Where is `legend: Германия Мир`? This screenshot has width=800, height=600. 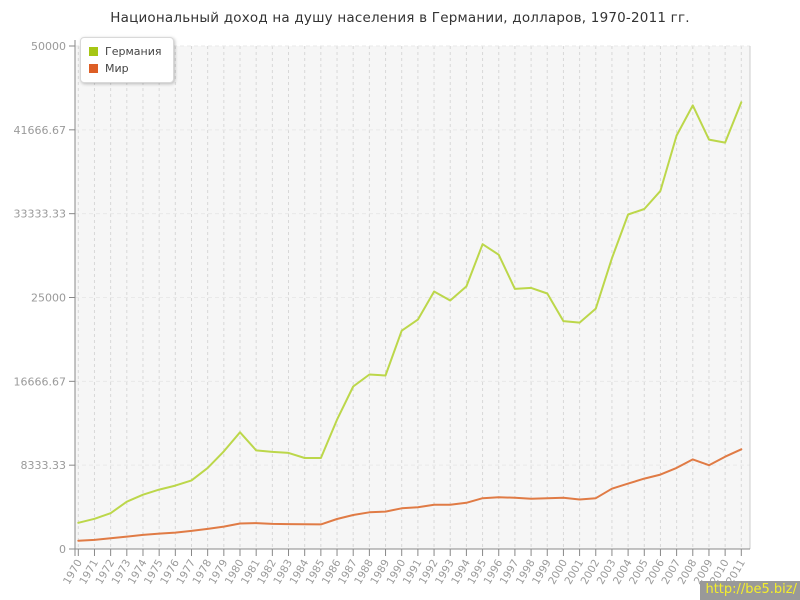 legend: Германия Мир is located at coordinates (127, 60).